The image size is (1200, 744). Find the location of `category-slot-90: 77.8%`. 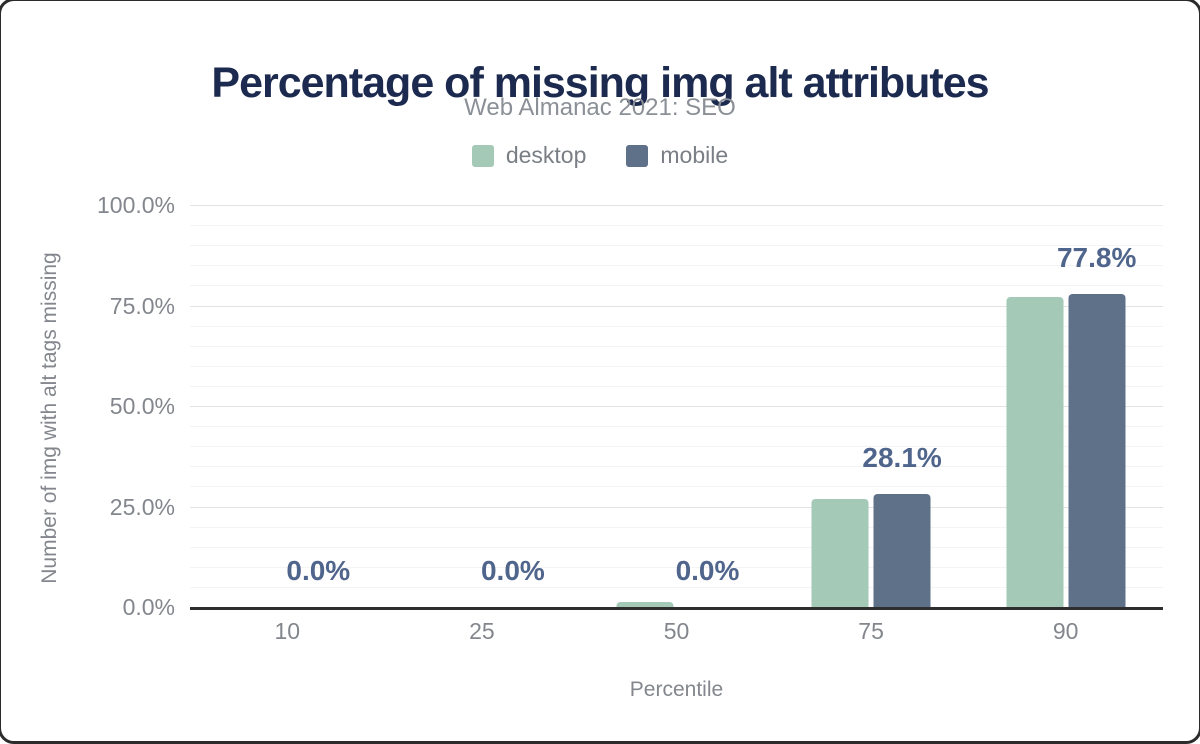

category-slot-90: 77.8% is located at coordinates (1065, 406).